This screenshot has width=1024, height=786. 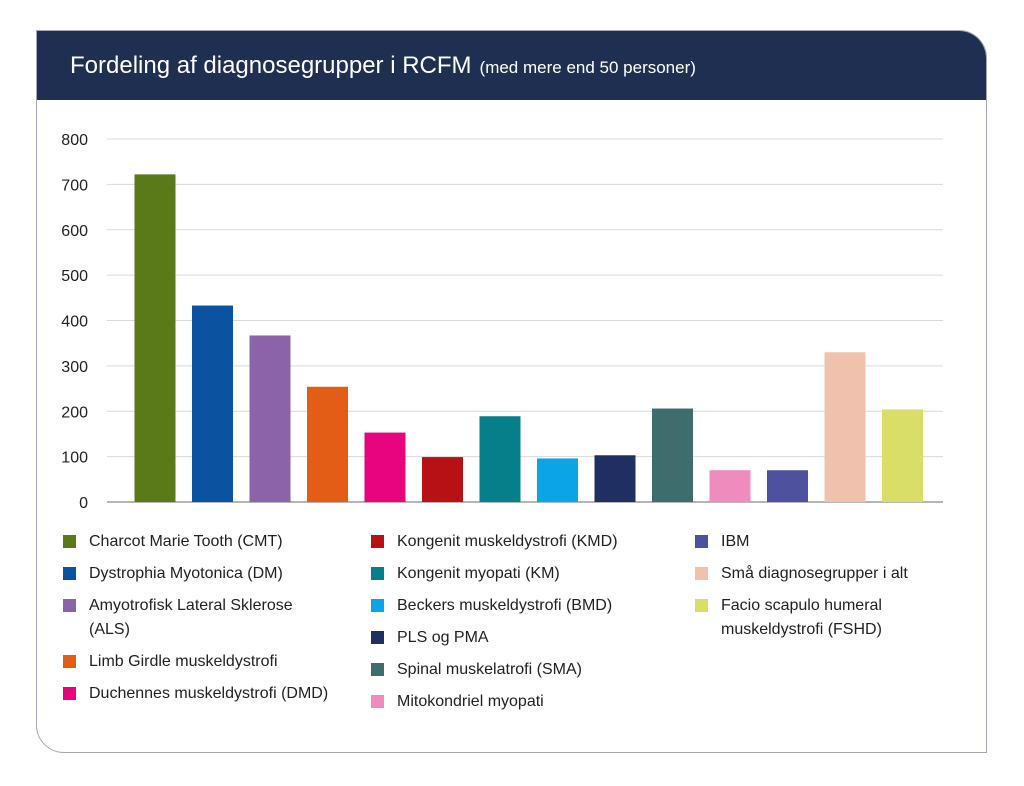 I want to click on legend-label: Duchennes muskeldystrofi (DMD), so click(x=209, y=693).